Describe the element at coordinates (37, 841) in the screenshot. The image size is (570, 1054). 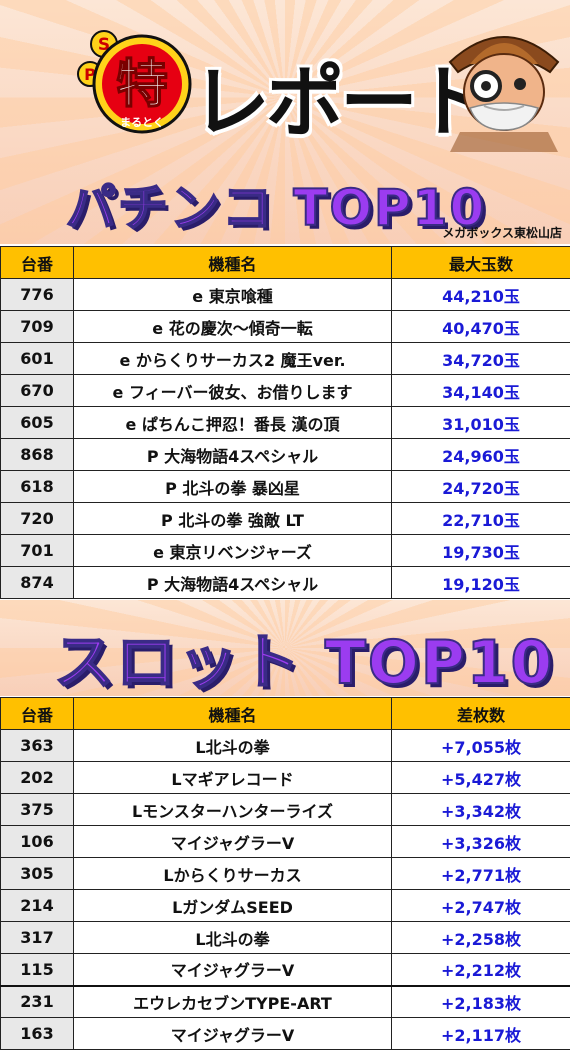
I see `machine-number: 106` at that location.